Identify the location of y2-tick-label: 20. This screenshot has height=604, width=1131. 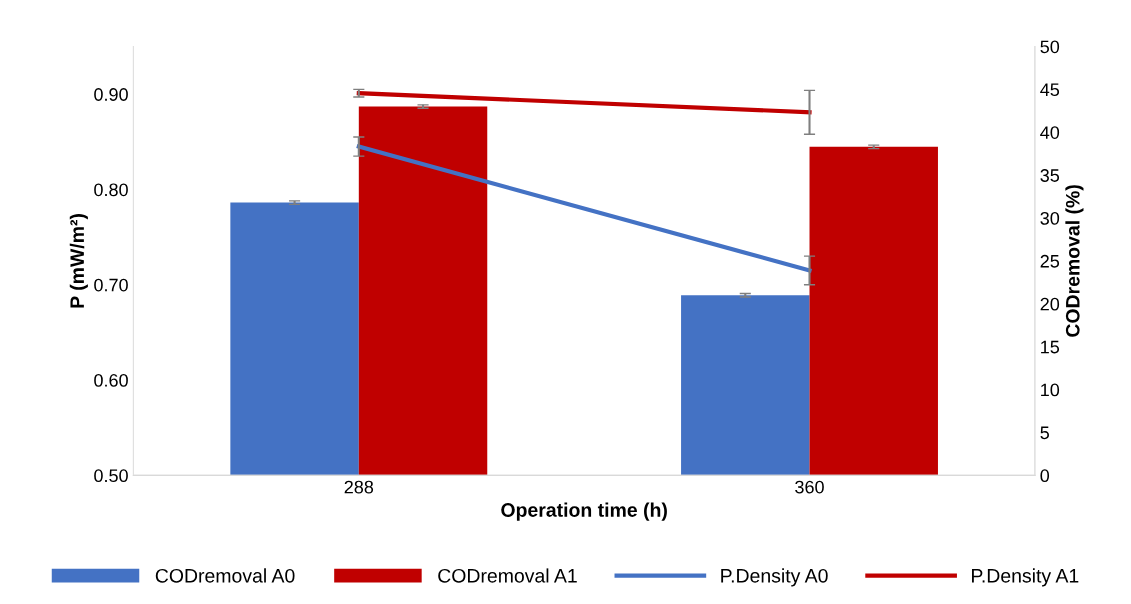
(1050, 304).